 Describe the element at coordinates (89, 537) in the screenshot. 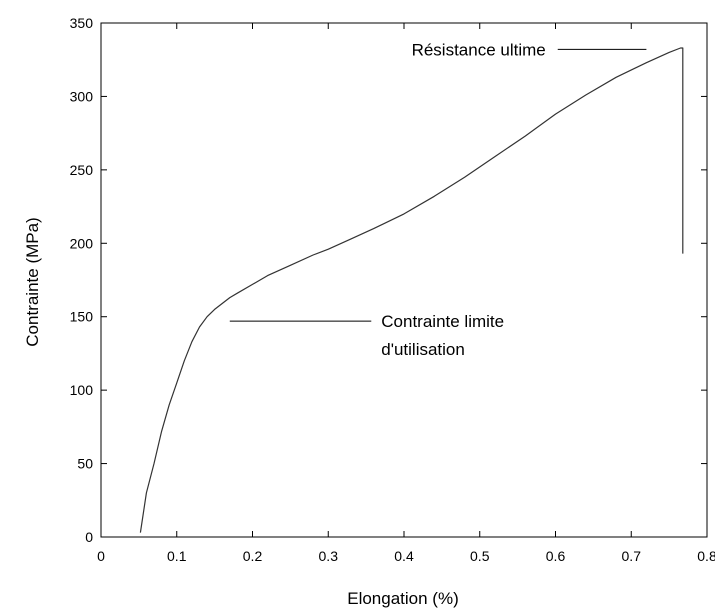

I see `y-tick-label: 0` at that location.